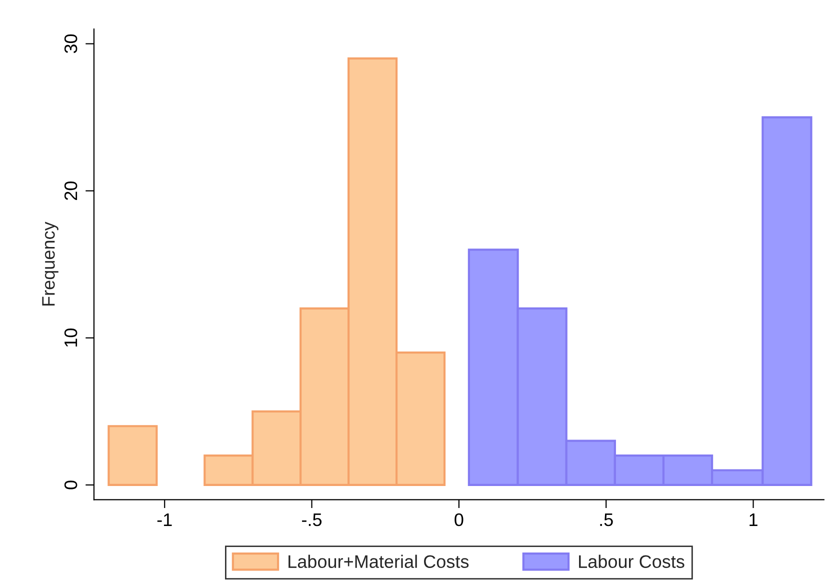  I want to click on y-tick-label: 0, so click(71, 485).